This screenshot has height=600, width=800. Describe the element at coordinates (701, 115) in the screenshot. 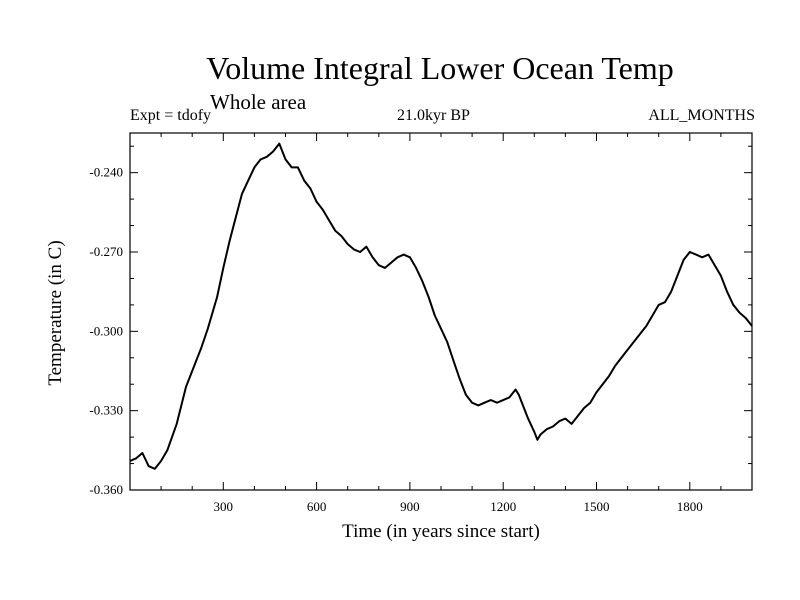

I see `months-label: ALL_MONTHS` at that location.